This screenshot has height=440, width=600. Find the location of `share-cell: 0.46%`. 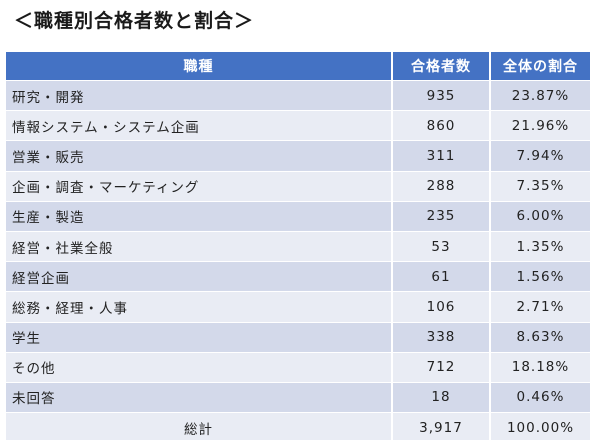

share-cell: 0.46% is located at coordinates (540, 397).